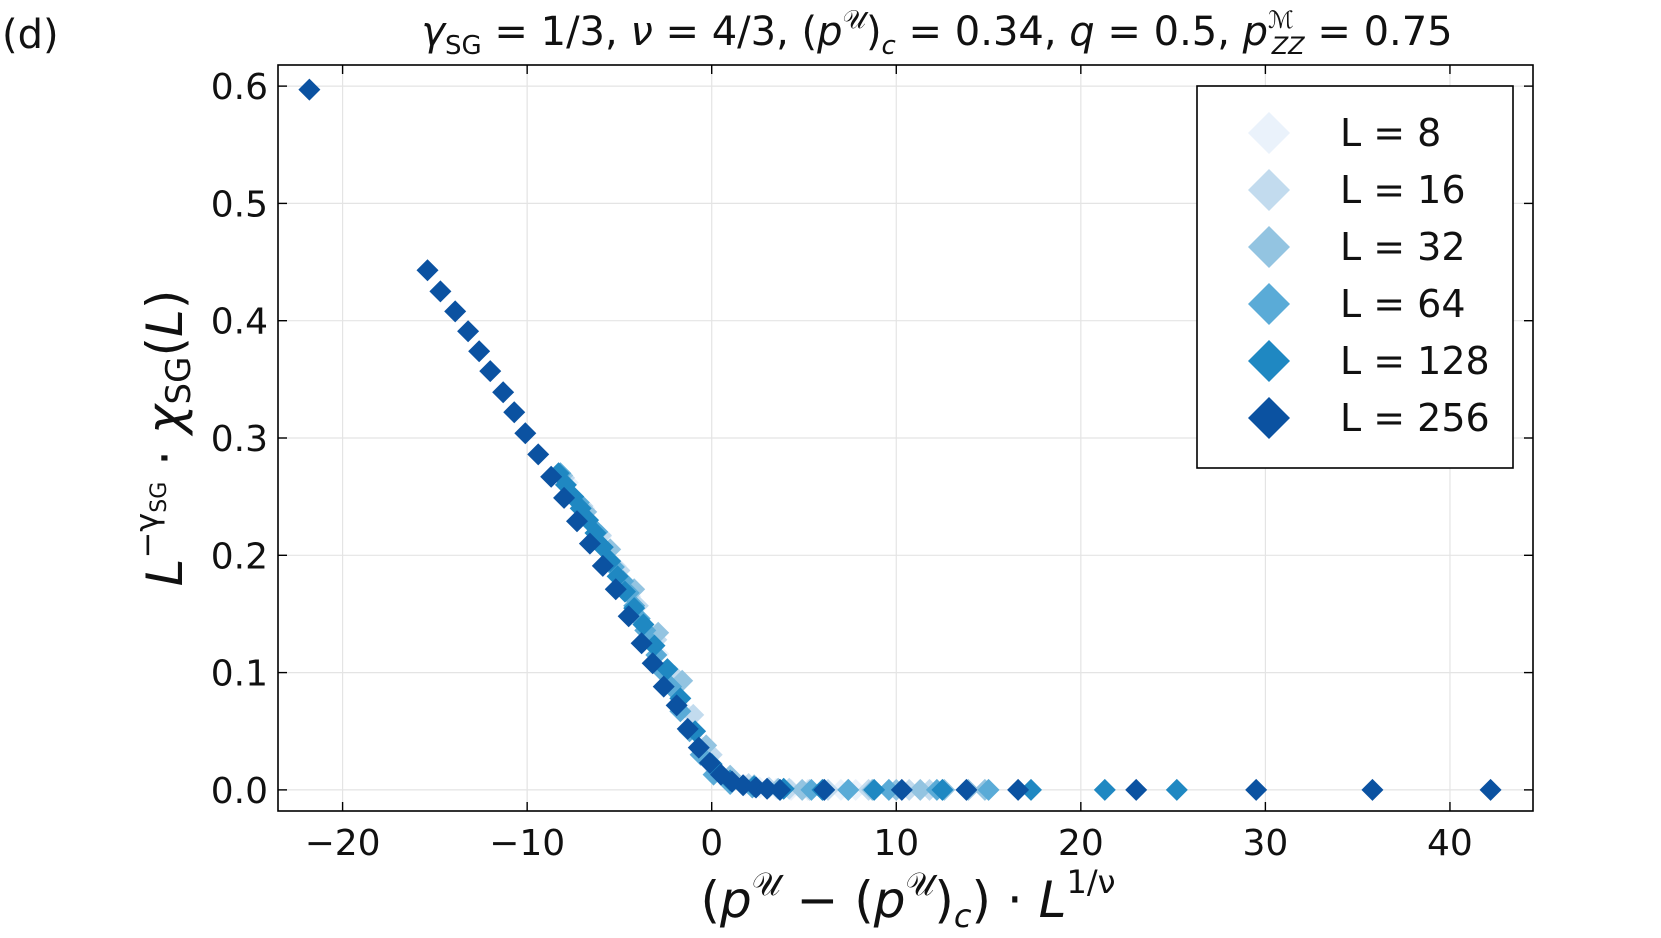  What do you see at coordinates (165, 323) in the screenshot?
I see `ylabel-arg: L` at bounding box center [165, 323].